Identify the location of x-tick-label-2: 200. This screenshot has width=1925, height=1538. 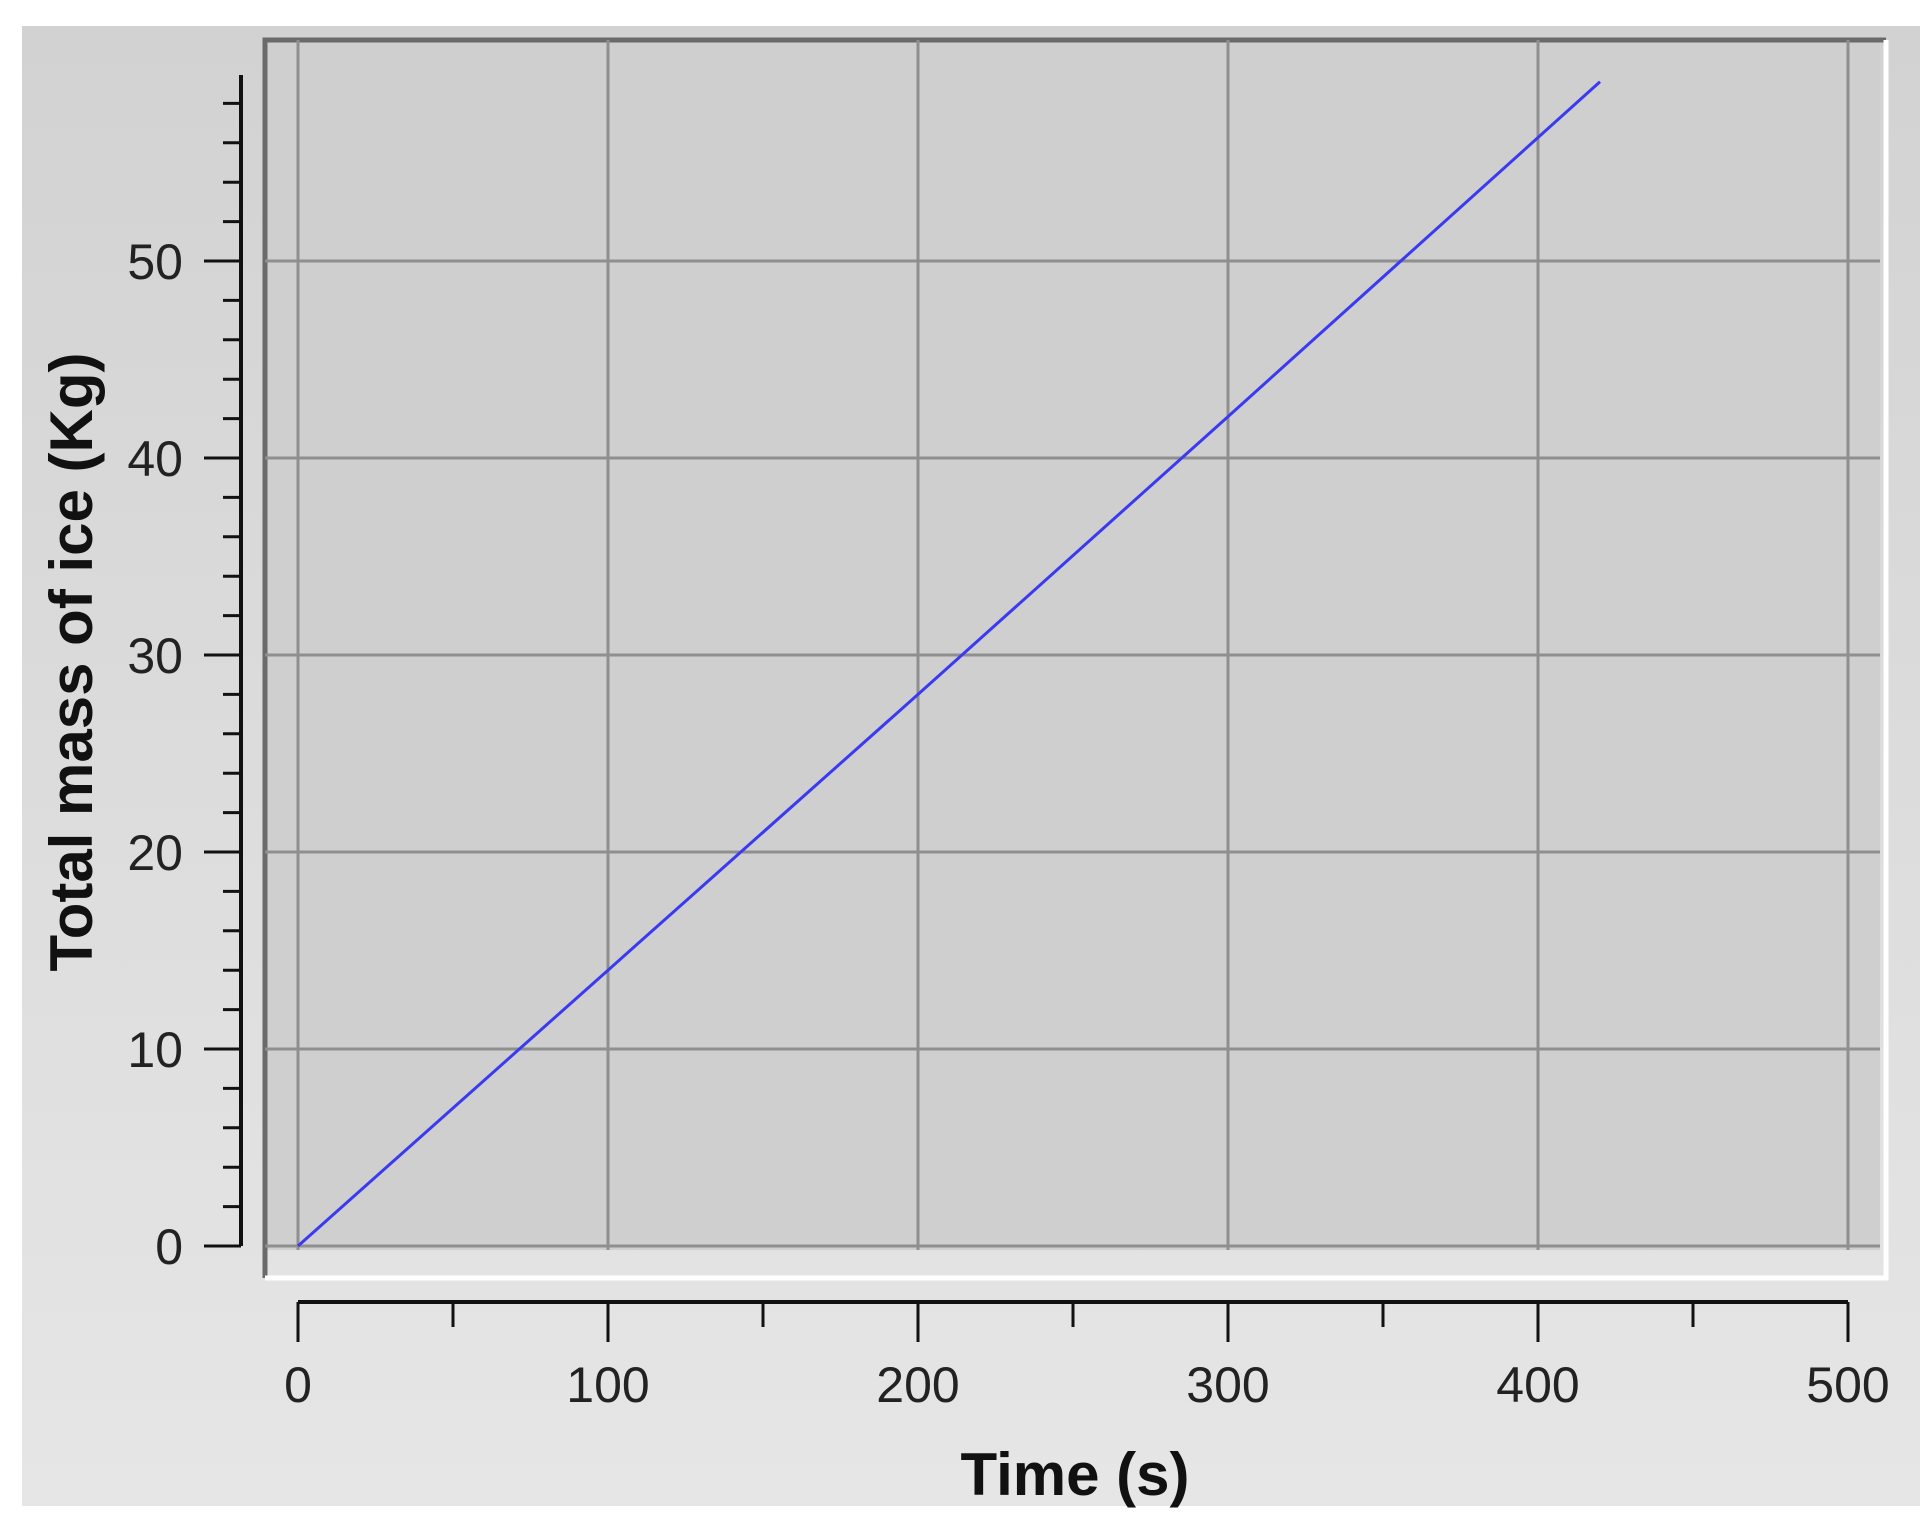
(917, 1385).